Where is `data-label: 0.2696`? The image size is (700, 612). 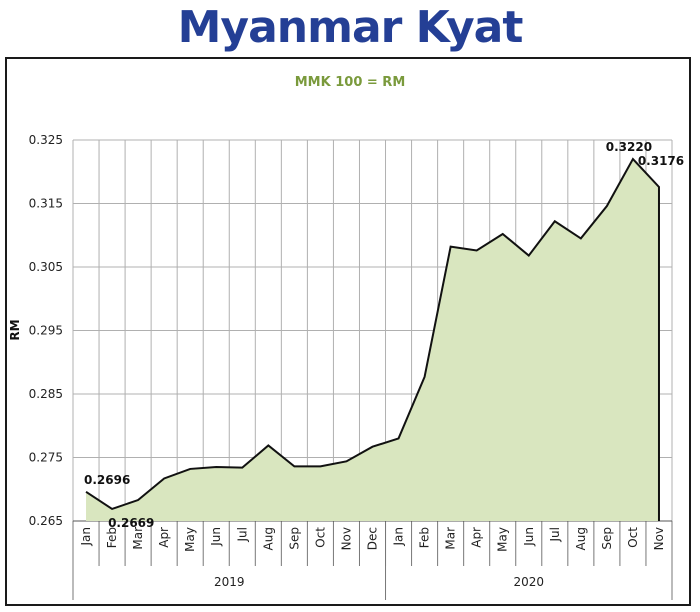
data-label: 0.2696 is located at coordinates (107, 480).